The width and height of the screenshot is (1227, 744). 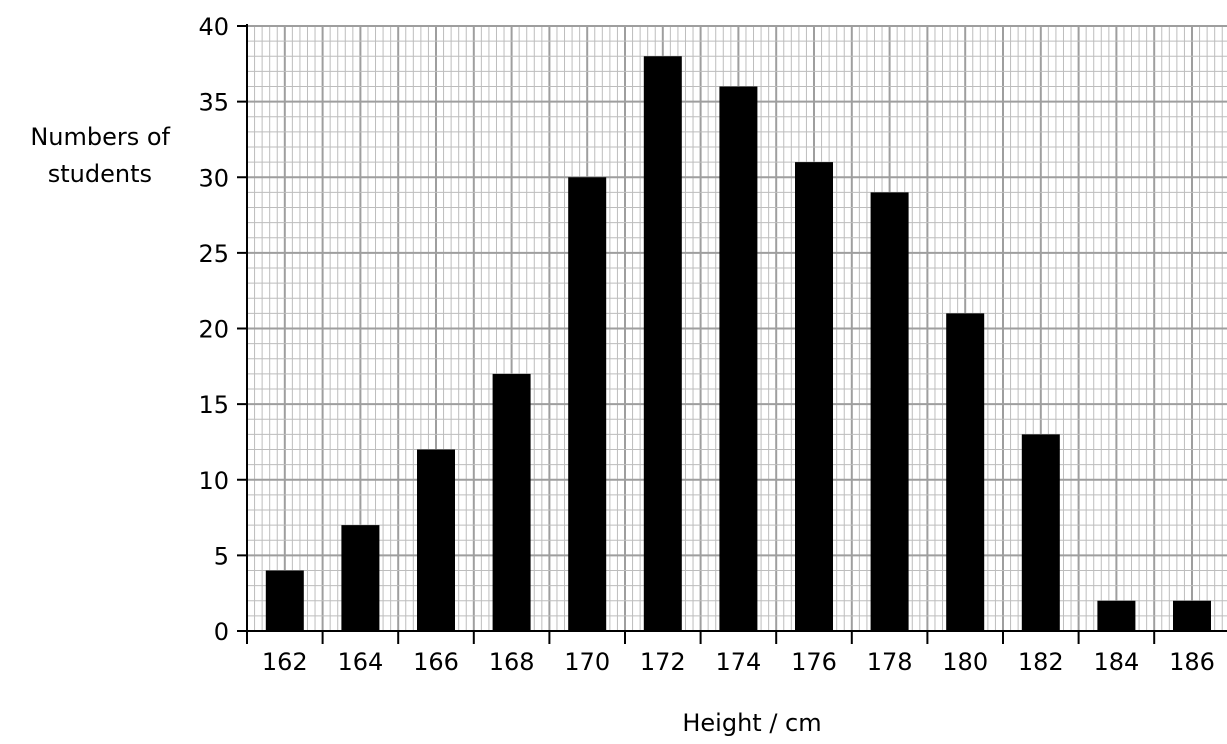 I want to click on y-axis-label-line-1: Numbers of, so click(x=100, y=137).